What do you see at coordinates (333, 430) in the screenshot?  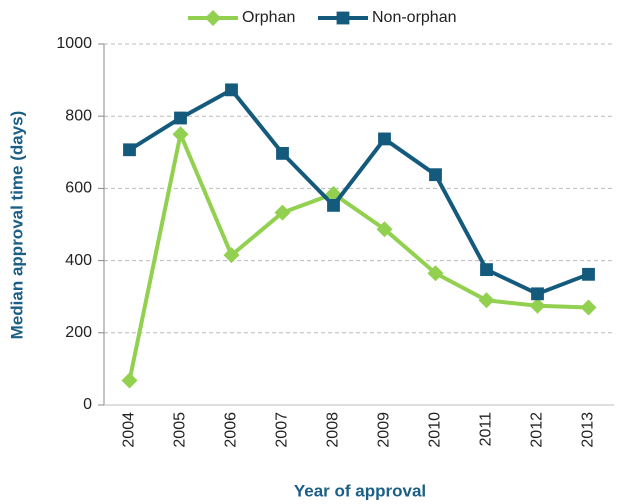 I see `x-tick-label: 2008` at bounding box center [333, 430].